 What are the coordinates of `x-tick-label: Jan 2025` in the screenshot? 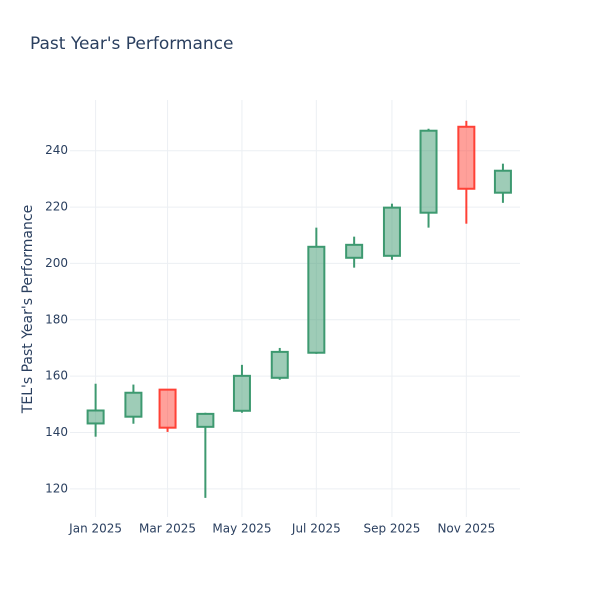 It's located at (95, 529).